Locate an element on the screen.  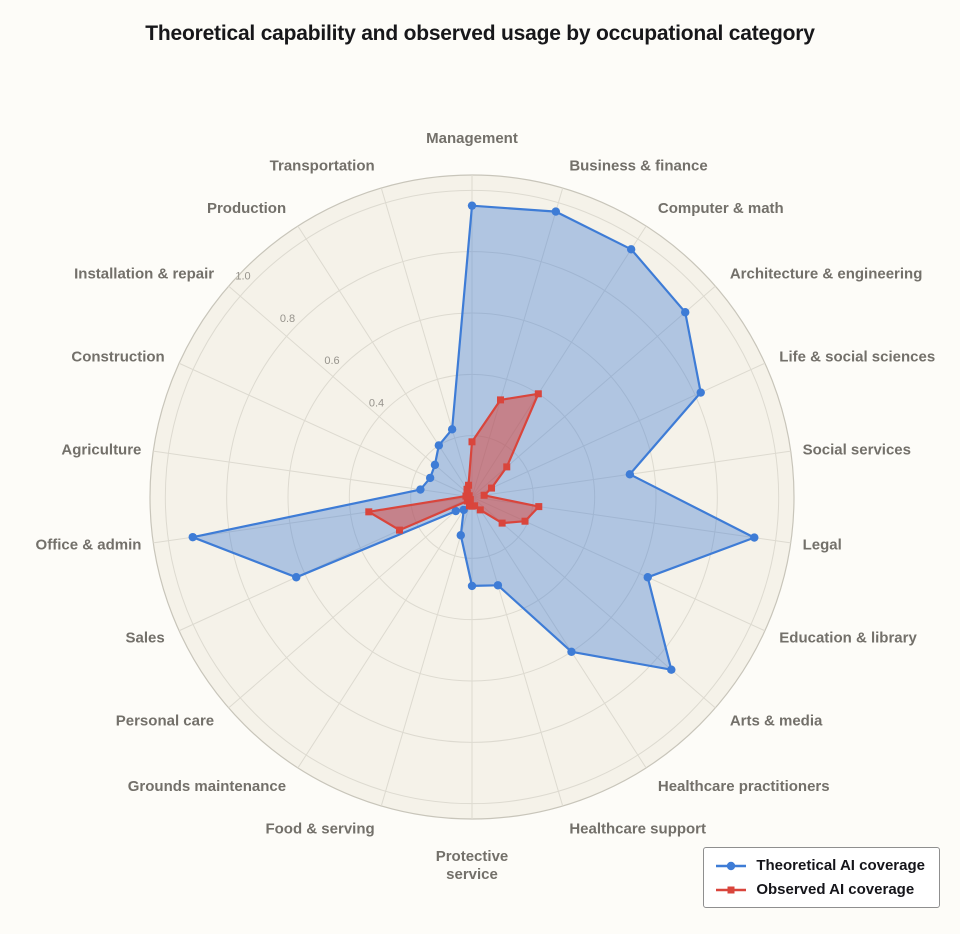
category-label: Food & serving is located at coordinates (319, 828).